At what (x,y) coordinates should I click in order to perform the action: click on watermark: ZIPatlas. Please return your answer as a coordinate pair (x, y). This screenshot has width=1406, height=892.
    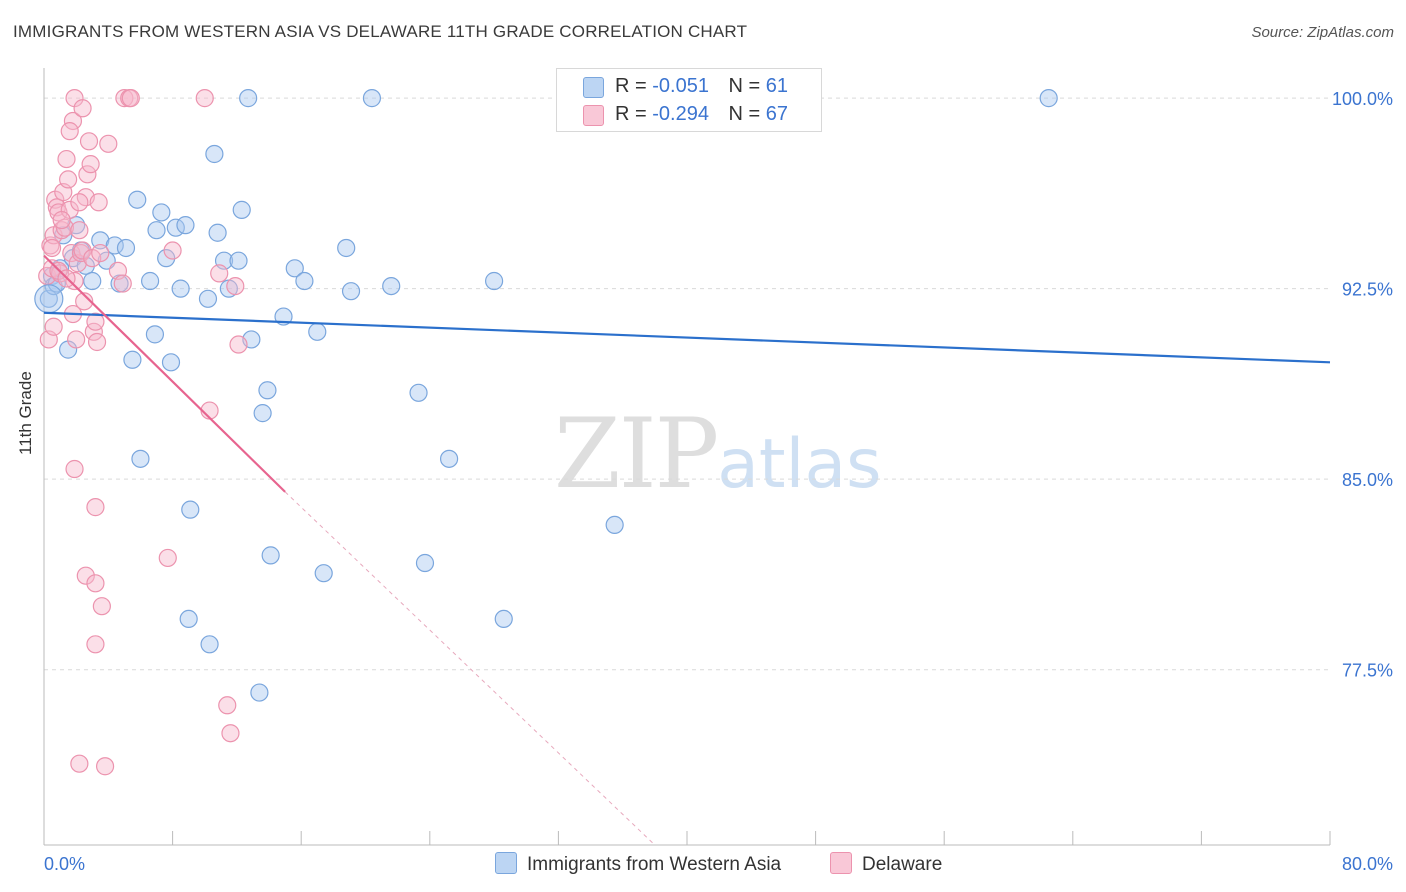
    Looking at the image, I should click on (718, 454).